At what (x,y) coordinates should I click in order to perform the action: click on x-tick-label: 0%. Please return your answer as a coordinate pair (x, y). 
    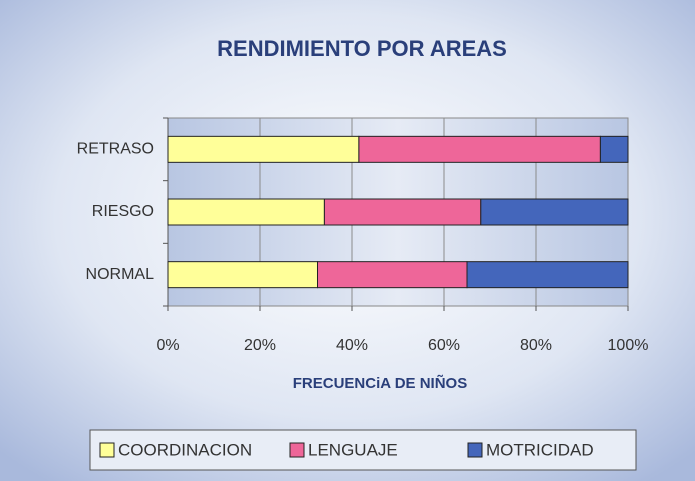
    Looking at the image, I should click on (167, 345).